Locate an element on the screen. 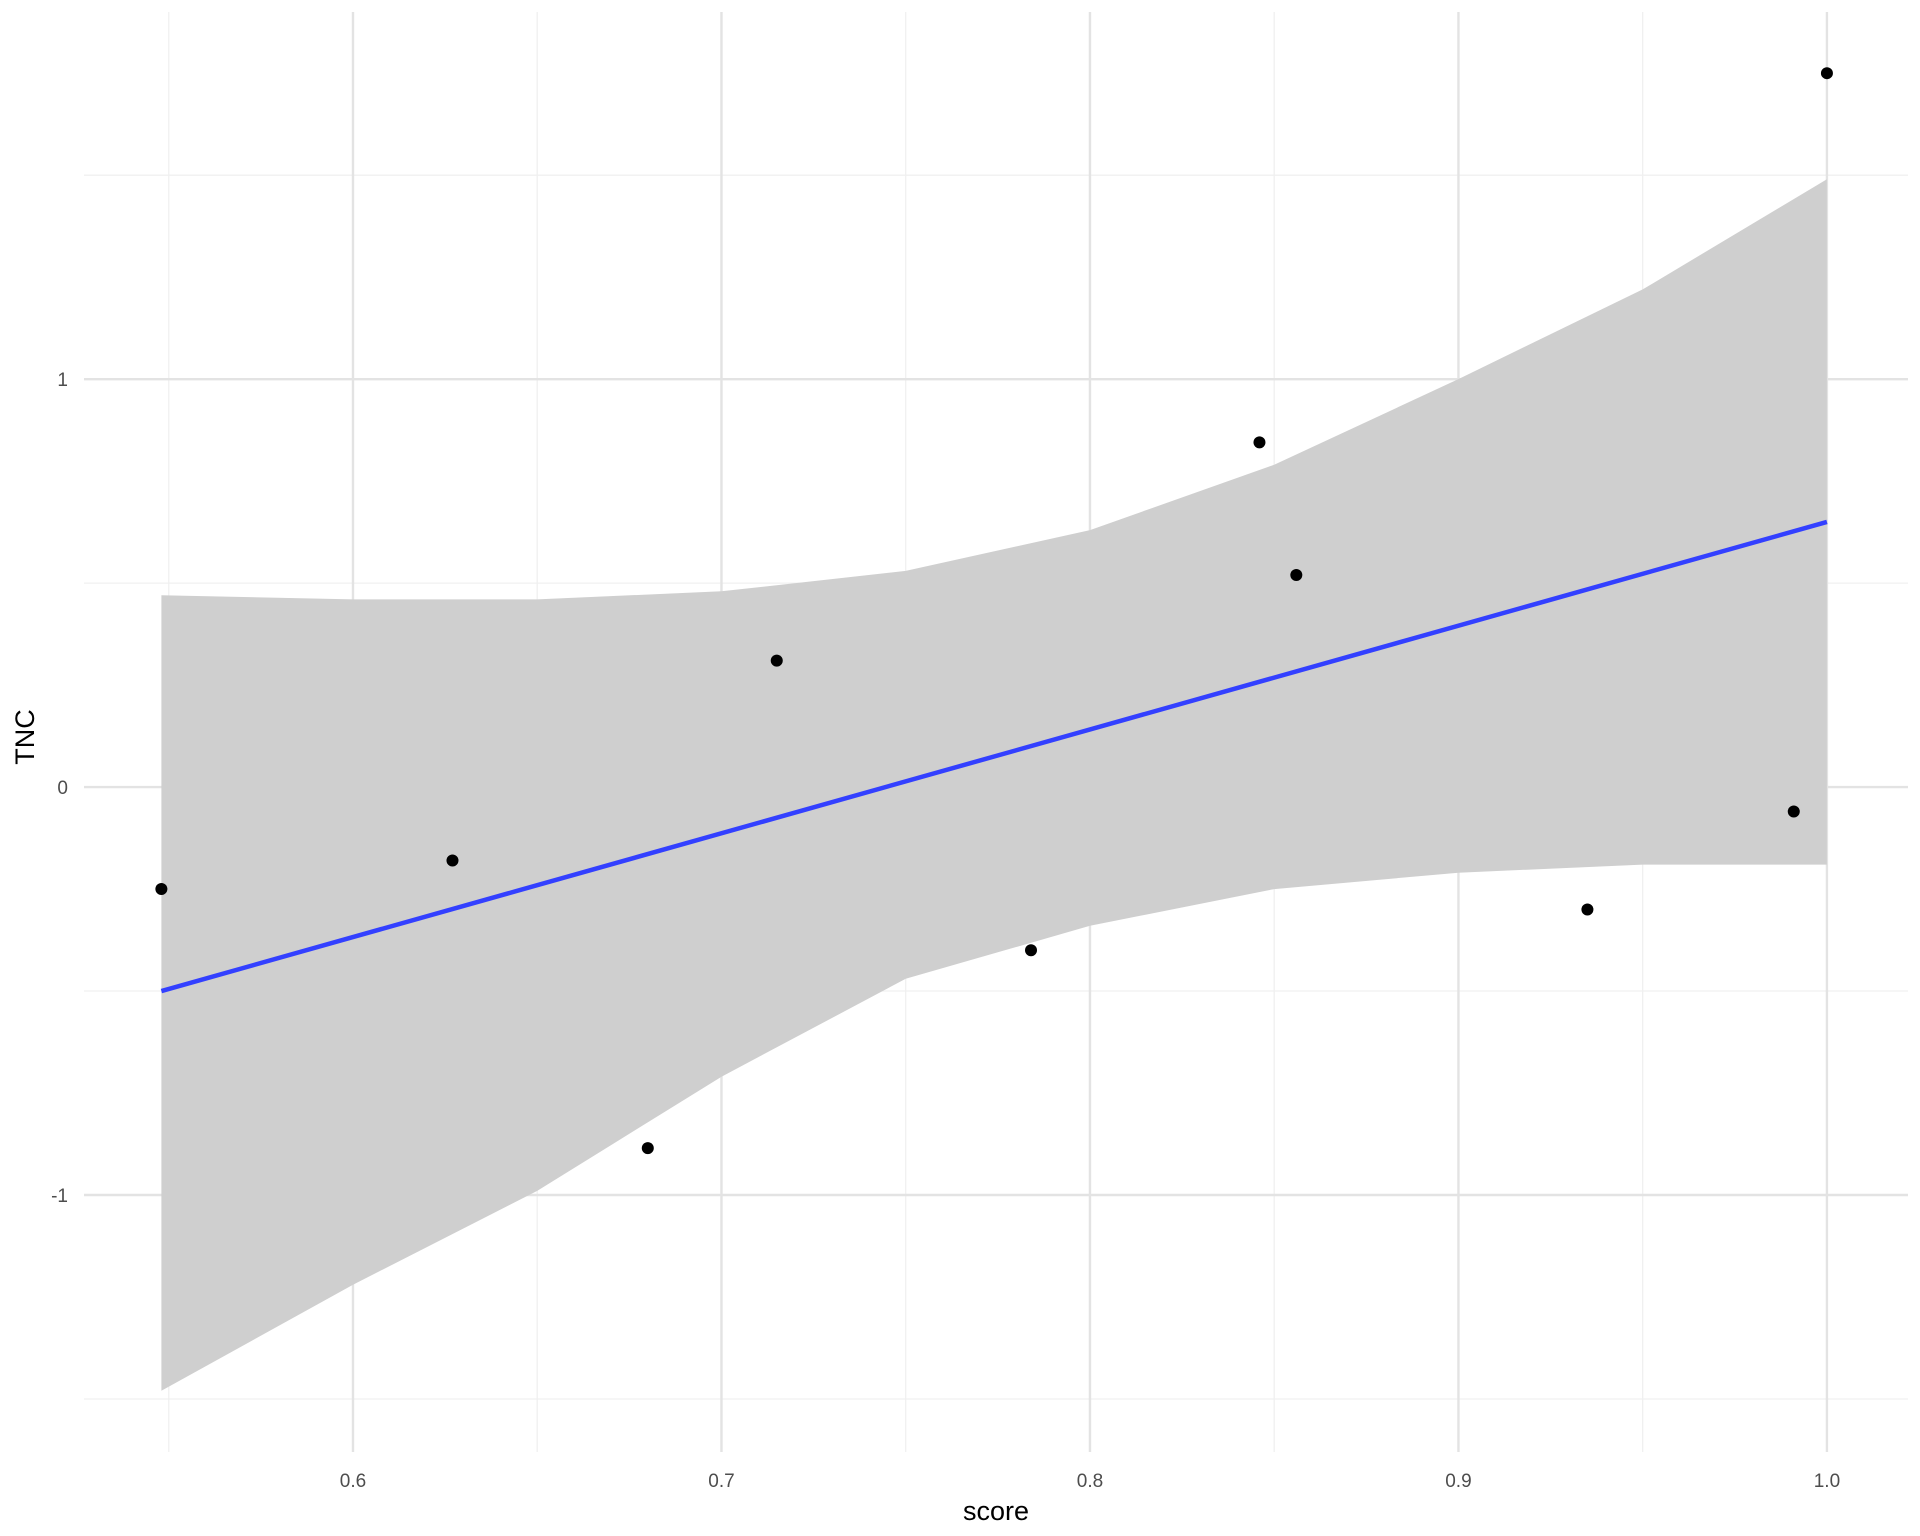 Image resolution: width=1920 pixels, height=1536 pixels. y-tick-label: 0 is located at coordinates (62, 788).